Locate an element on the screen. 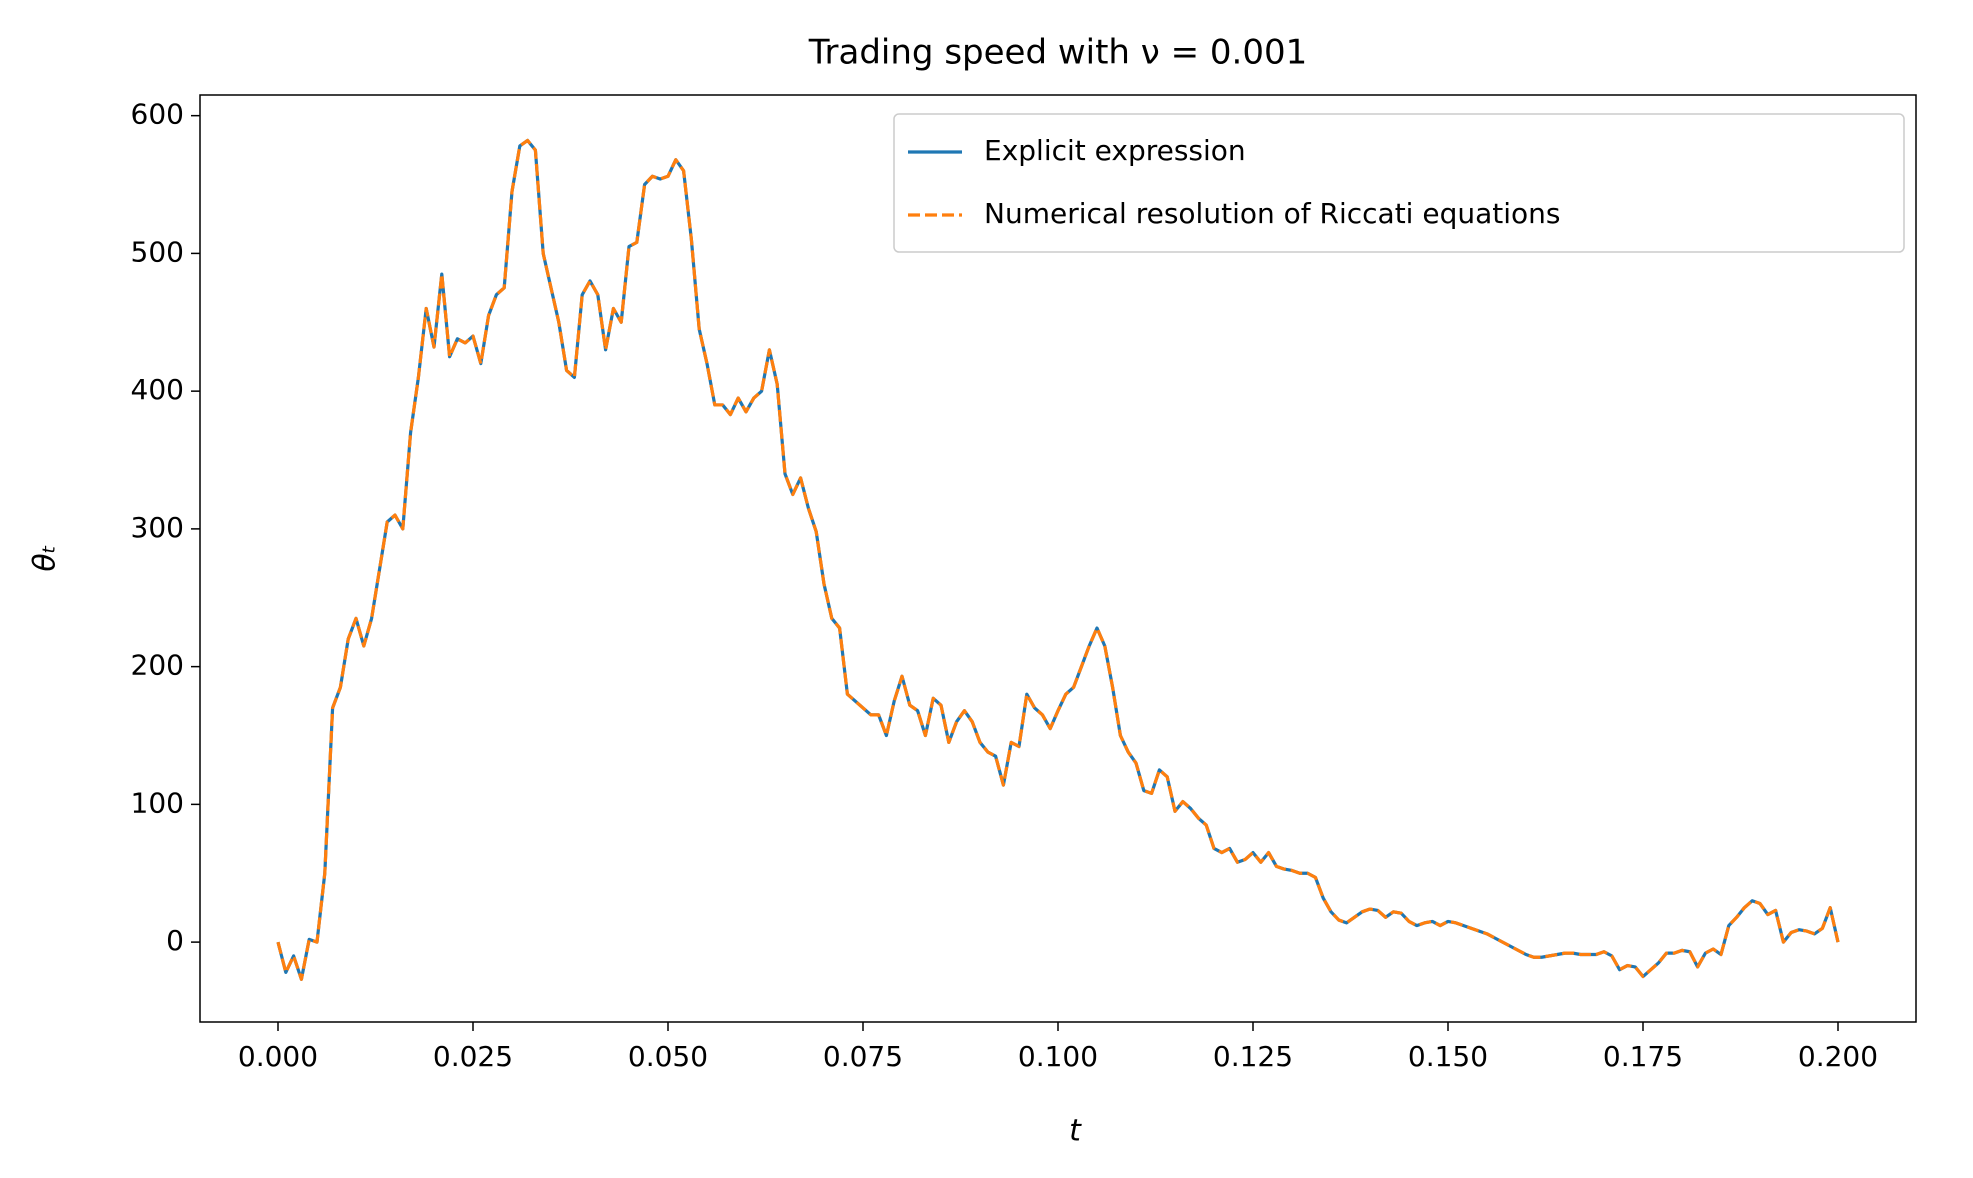  y-tick-label: 0 is located at coordinates (175, 940).